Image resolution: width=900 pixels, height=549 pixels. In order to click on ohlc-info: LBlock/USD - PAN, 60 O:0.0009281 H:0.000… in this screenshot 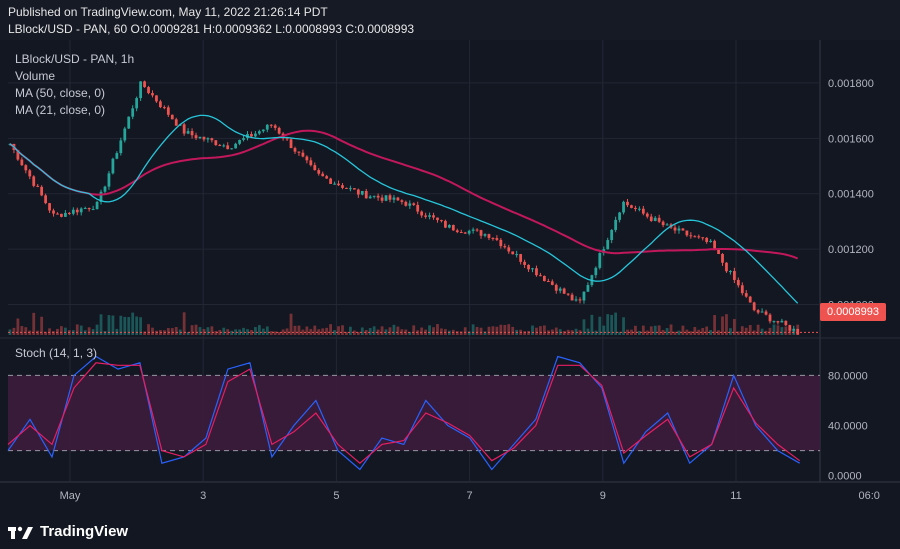, I will do `click(211, 29)`.